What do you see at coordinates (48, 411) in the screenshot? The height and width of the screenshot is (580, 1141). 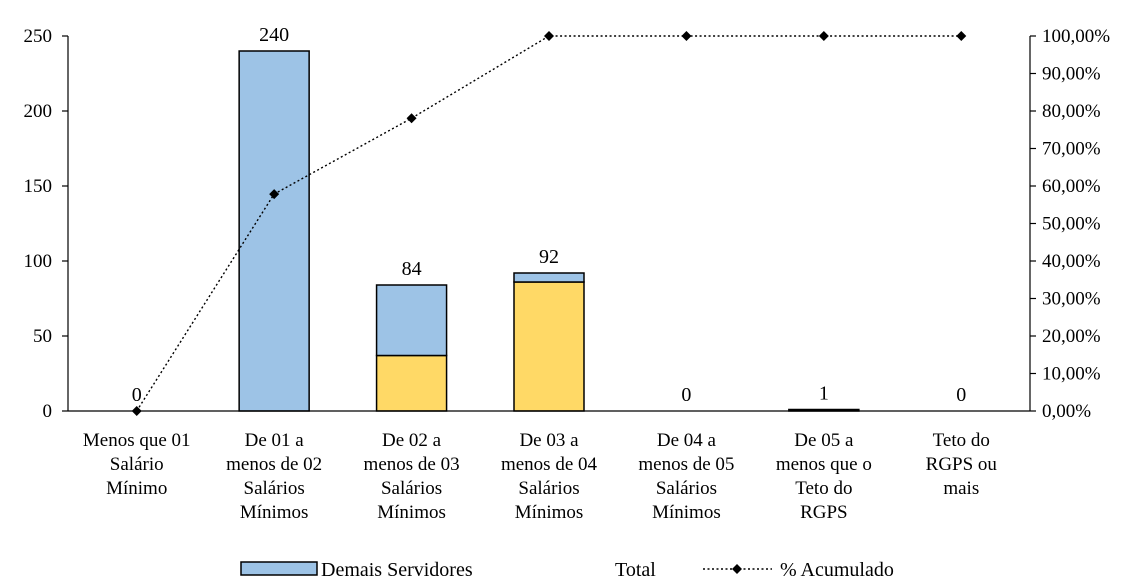 I see `left-tick-label: 0` at bounding box center [48, 411].